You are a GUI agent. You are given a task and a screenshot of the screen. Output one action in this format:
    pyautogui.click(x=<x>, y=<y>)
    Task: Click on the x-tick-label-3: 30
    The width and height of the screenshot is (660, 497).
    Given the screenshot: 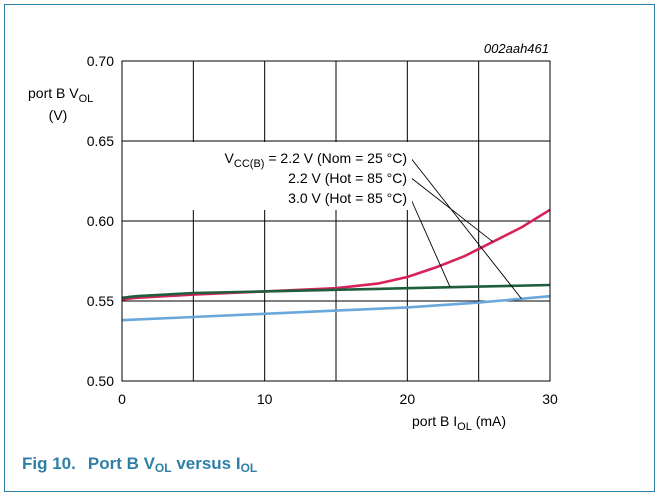 What is the action you would take?
    pyautogui.click(x=550, y=399)
    